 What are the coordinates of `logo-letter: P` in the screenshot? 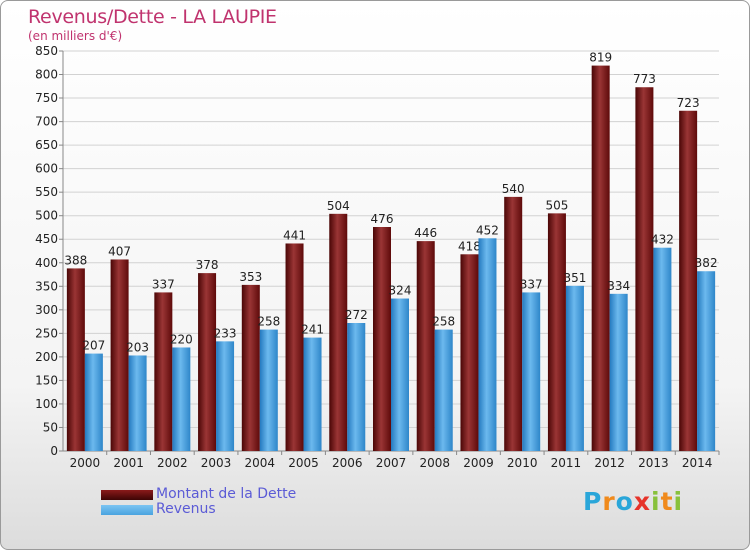 It's located at (593, 501).